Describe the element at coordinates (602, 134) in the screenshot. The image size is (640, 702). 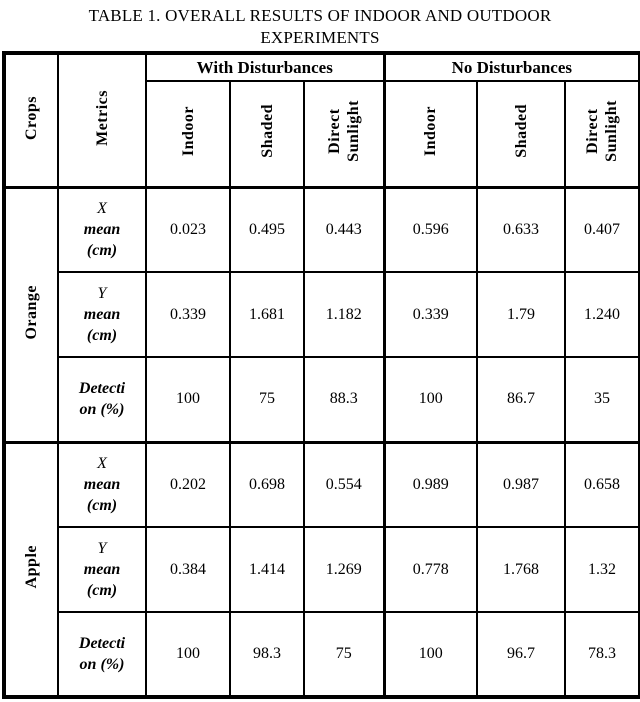
I see `condition-header-no-direct-sunlight: Direct Sunlight` at that location.